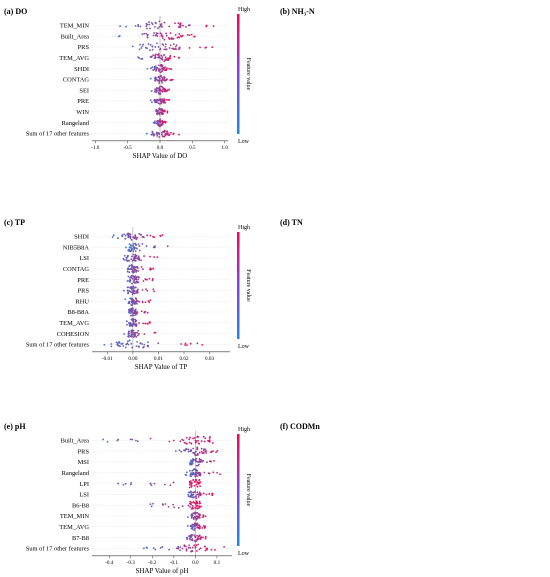 The image size is (550, 577). What do you see at coordinates (74, 516) in the screenshot?
I see `feature-label: TEM_MIN` at bounding box center [74, 516].